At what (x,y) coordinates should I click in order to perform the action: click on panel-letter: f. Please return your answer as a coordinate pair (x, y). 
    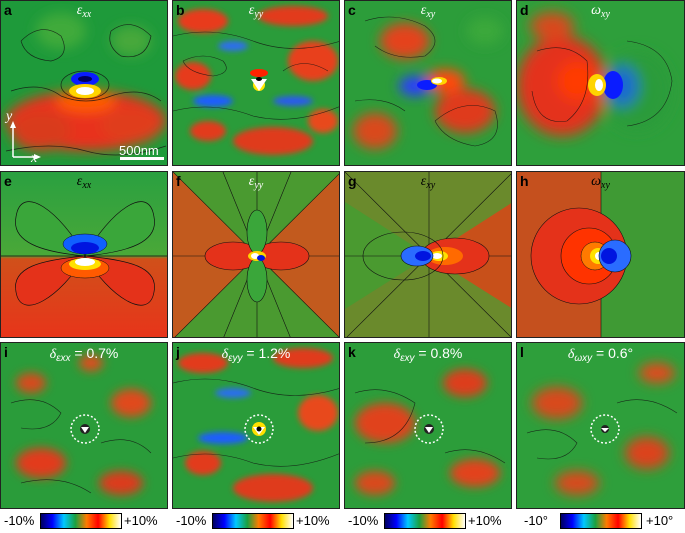
    Looking at the image, I should click on (178, 181).